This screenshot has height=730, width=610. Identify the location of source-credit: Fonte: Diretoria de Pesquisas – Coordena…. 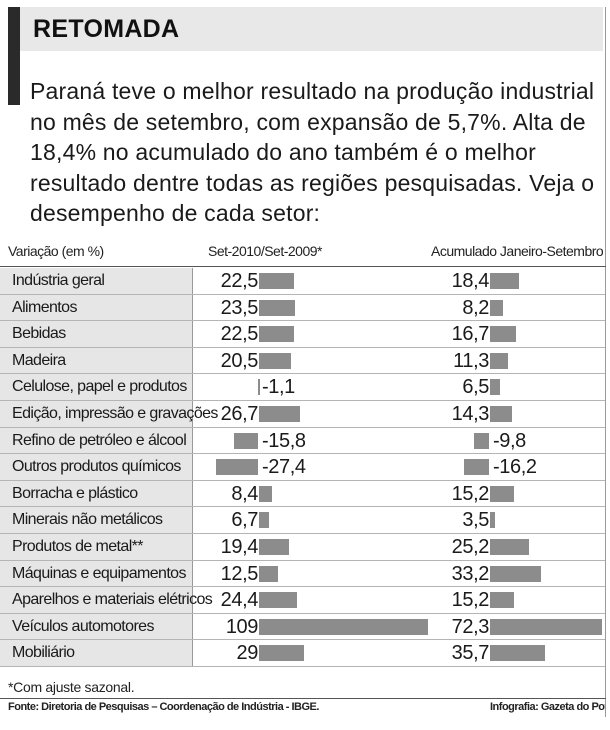
(163, 707).